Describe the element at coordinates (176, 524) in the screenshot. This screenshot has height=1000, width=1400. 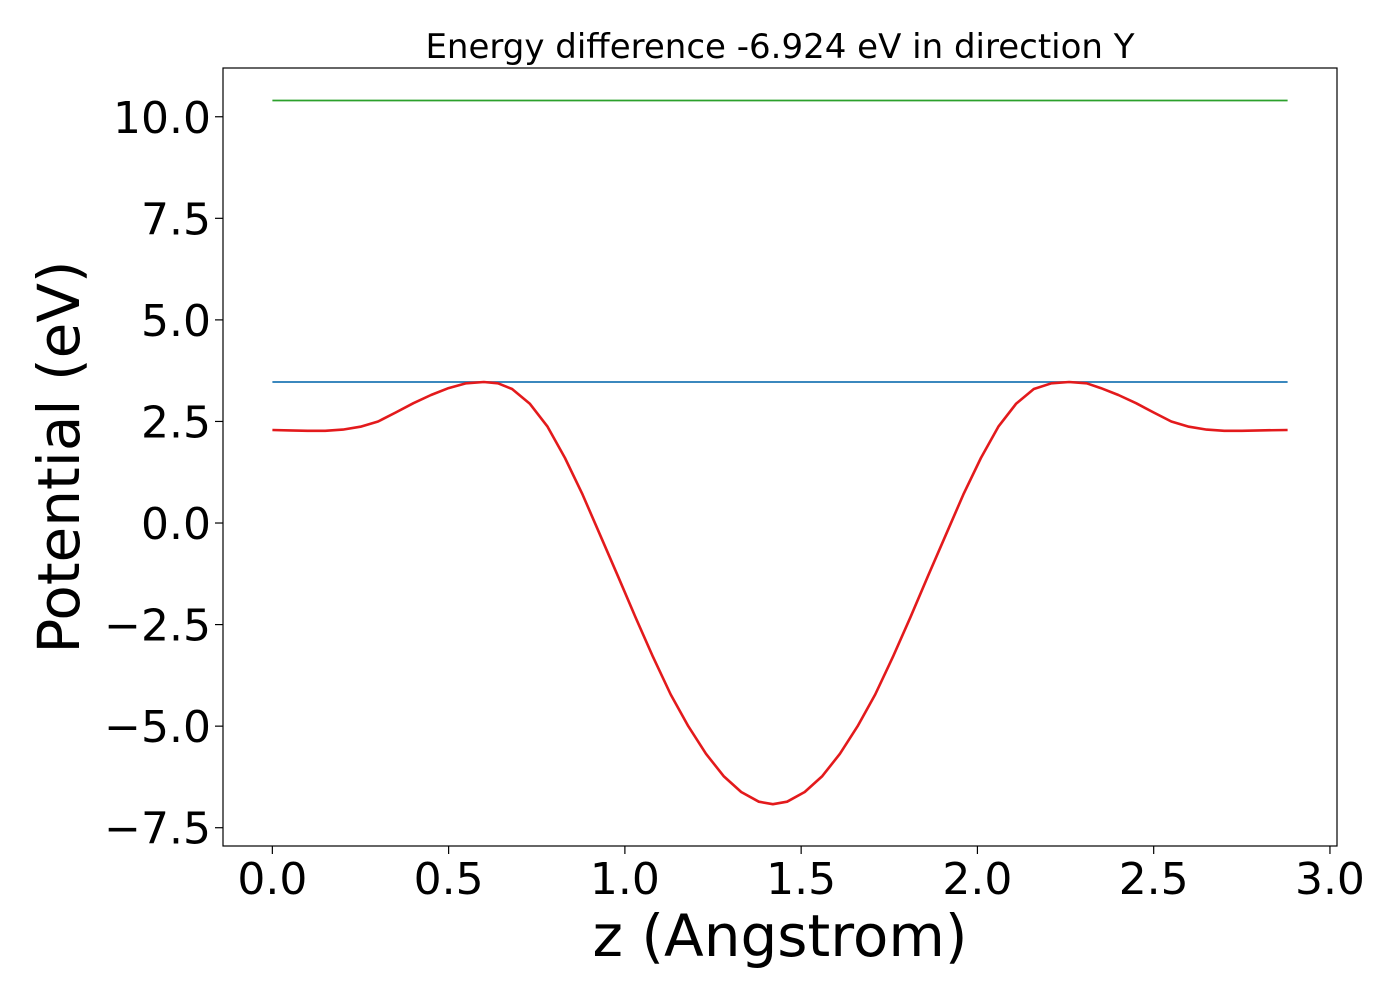
I see `y-tick-label: 0.0` at that location.